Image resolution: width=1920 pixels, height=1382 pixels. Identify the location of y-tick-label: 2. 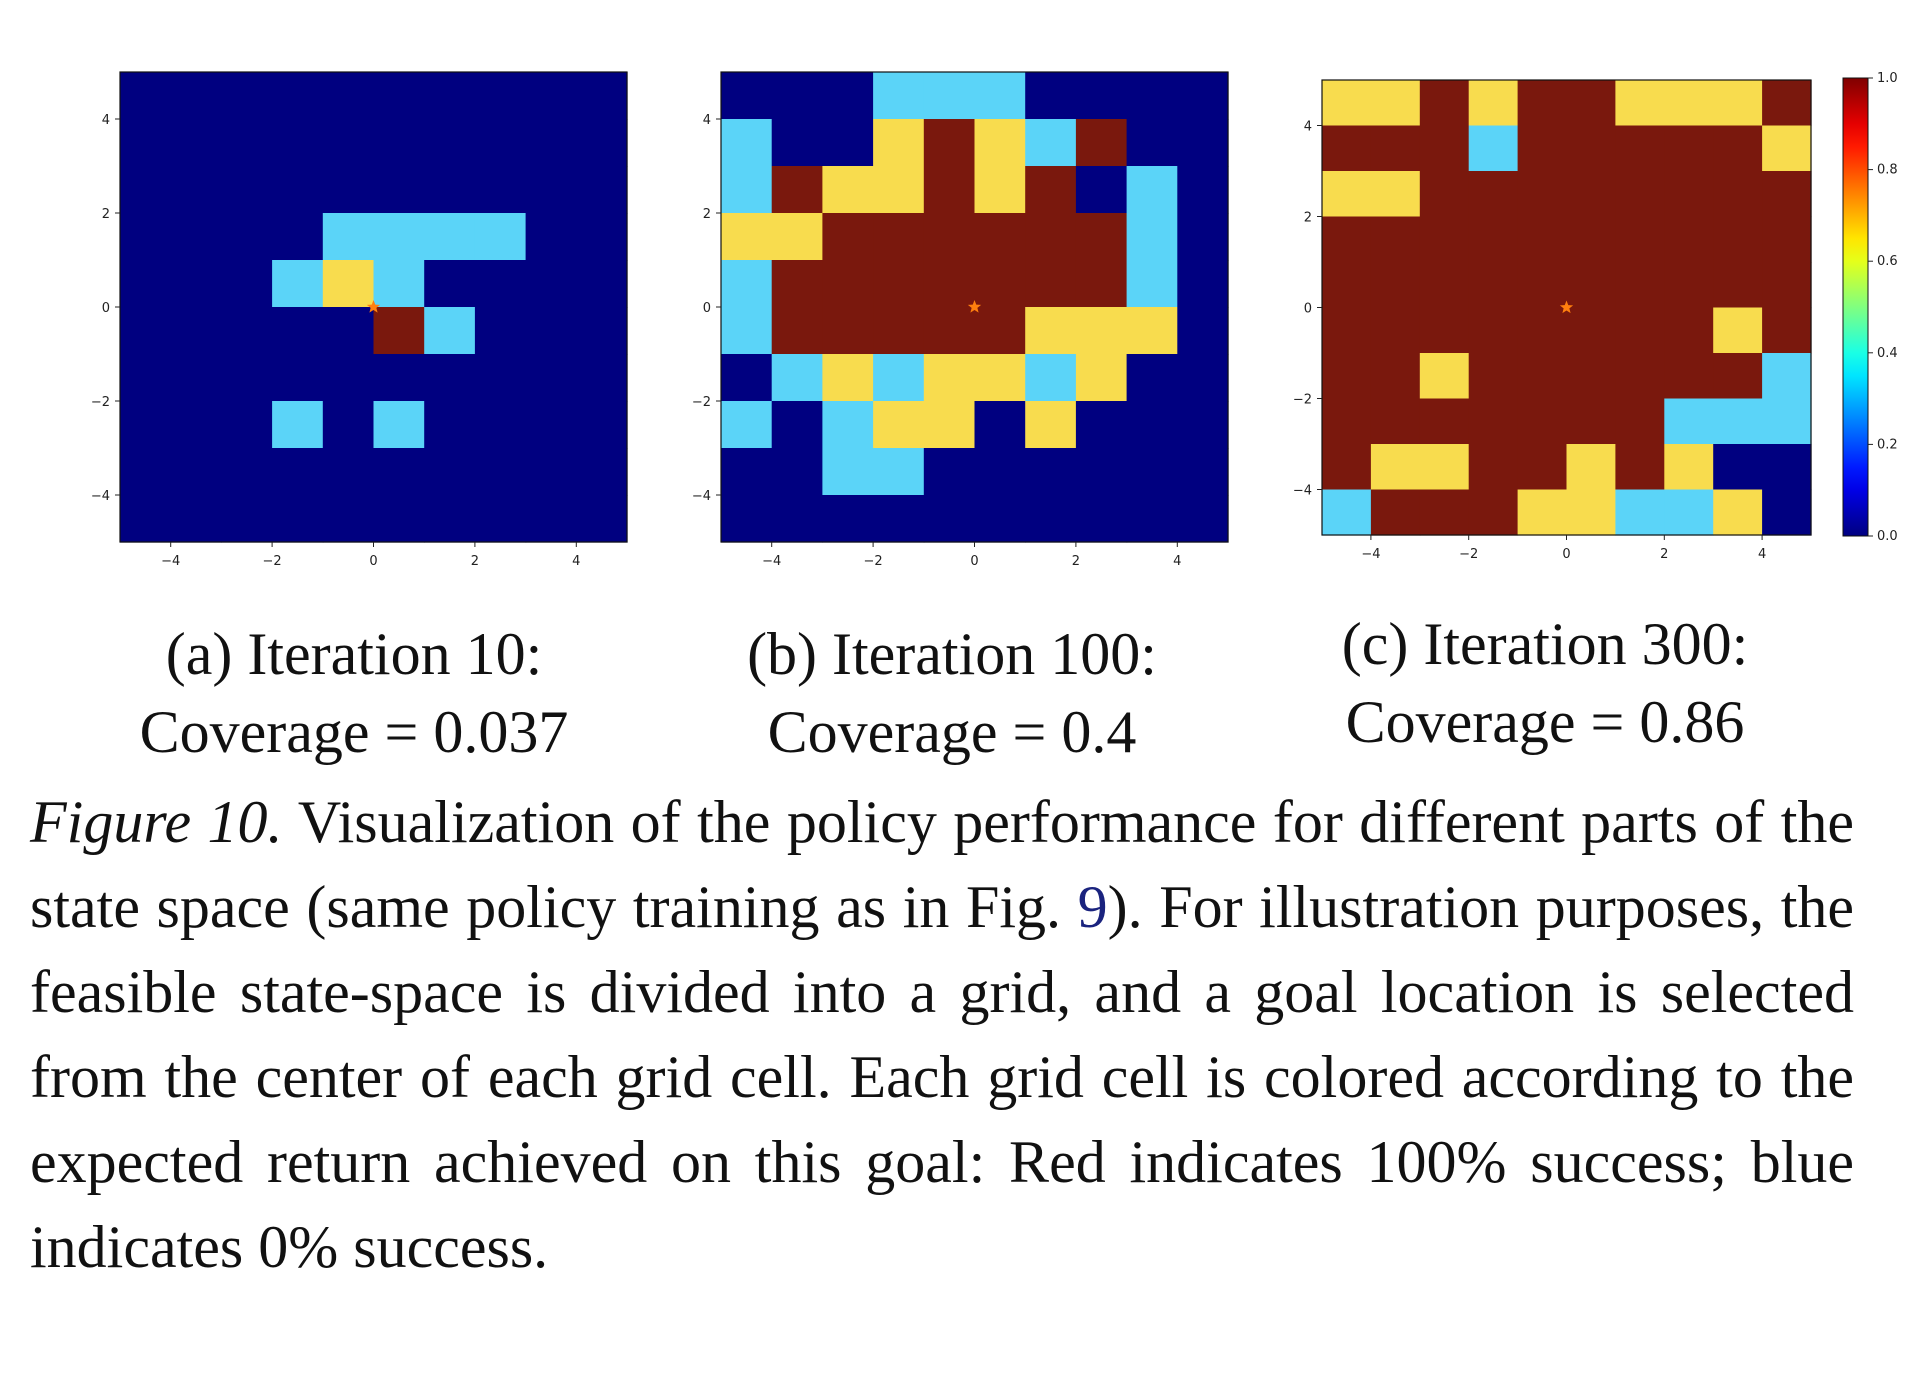
(1308, 218).